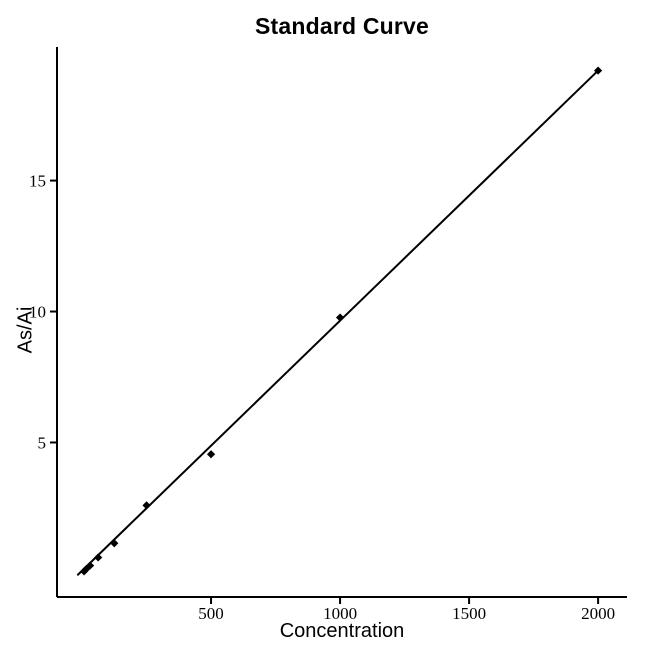 The height and width of the screenshot is (653, 653). Describe the element at coordinates (25, 330) in the screenshot. I see `y-axis-label: As/Ai` at that location.